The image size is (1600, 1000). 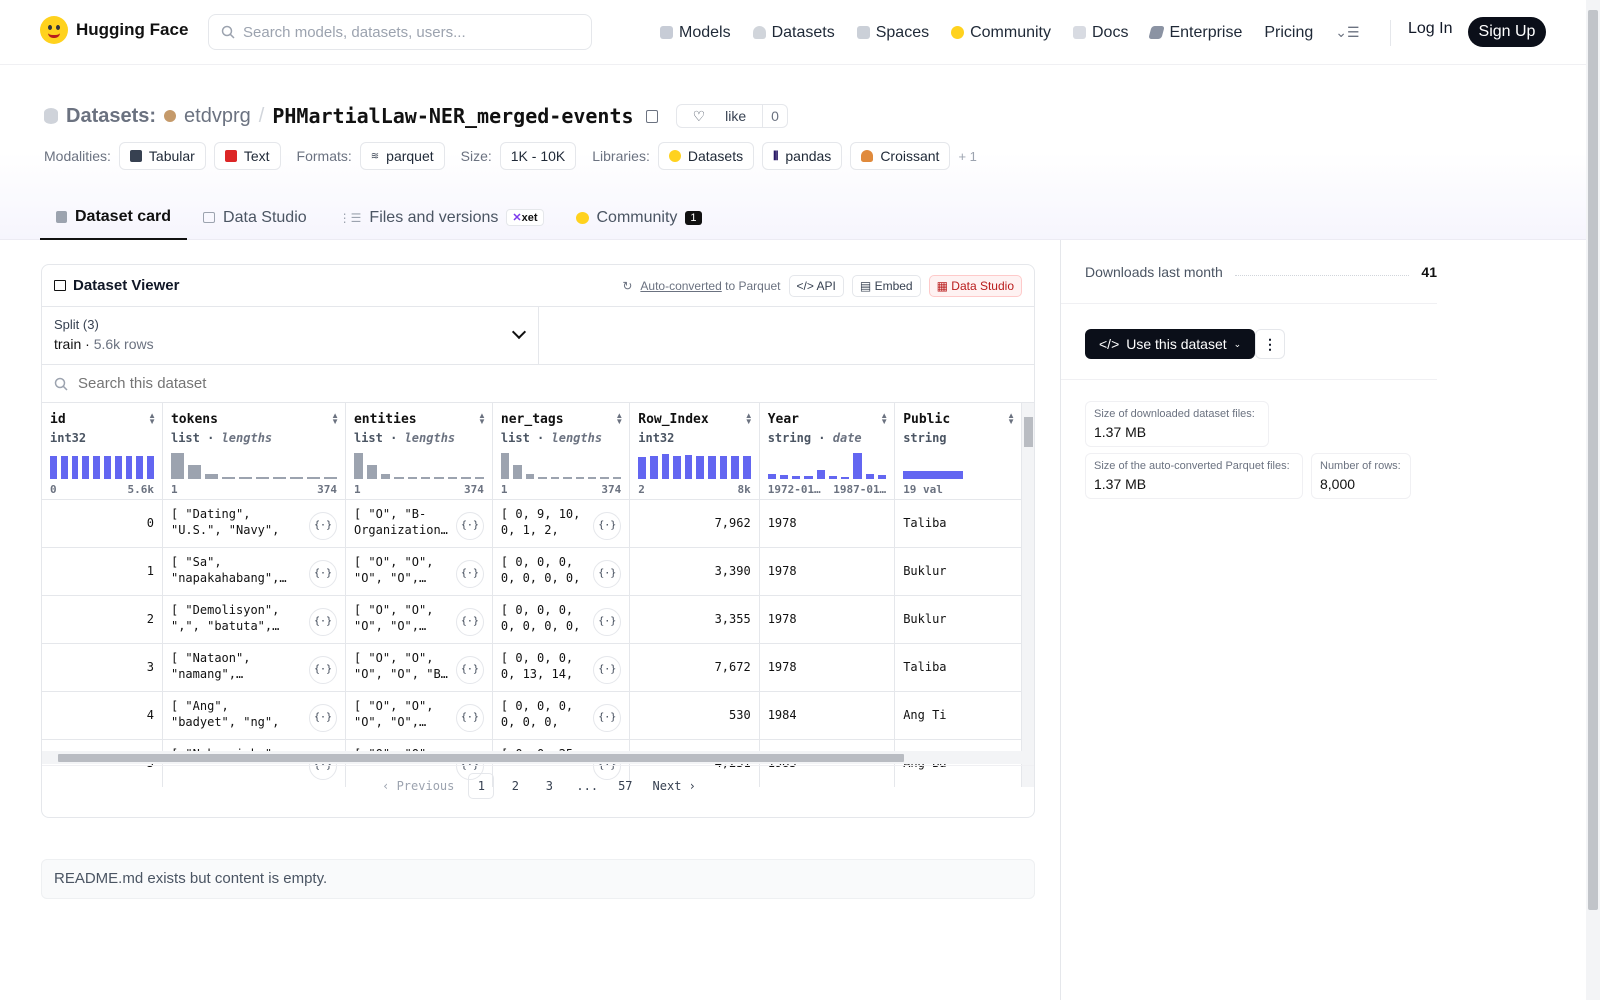 What do you see at coordinates (481, 785) in the screenshot?
I see `page-1-button: 1` at bounding box center [481, 785].